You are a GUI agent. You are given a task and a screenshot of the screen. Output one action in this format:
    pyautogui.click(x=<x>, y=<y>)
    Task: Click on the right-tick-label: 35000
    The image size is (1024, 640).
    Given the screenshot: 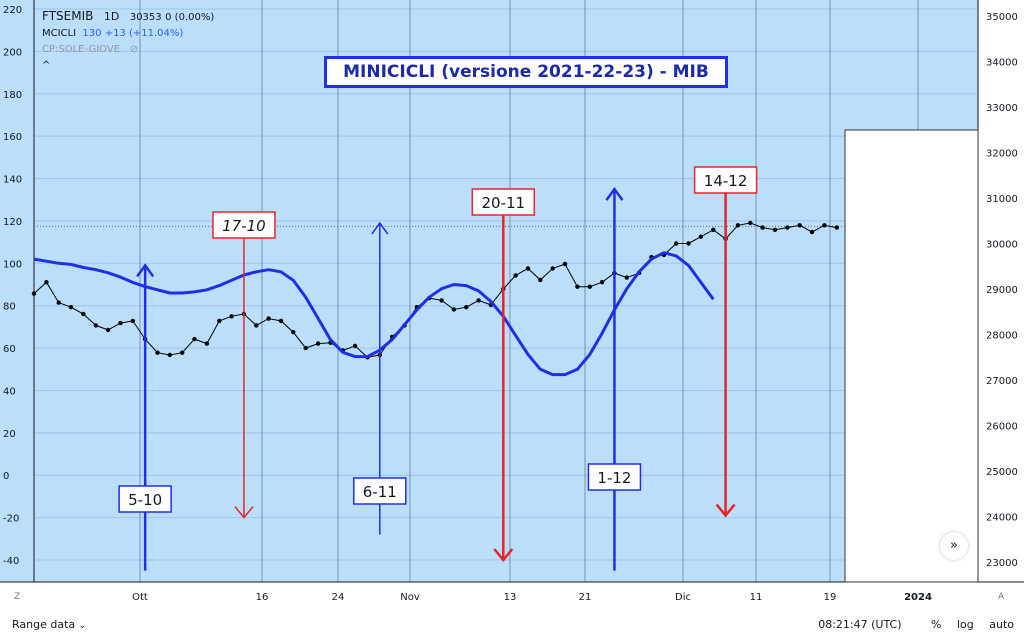 What is the action you would take?
    pyautogui.click(x=1002, y=17)
    